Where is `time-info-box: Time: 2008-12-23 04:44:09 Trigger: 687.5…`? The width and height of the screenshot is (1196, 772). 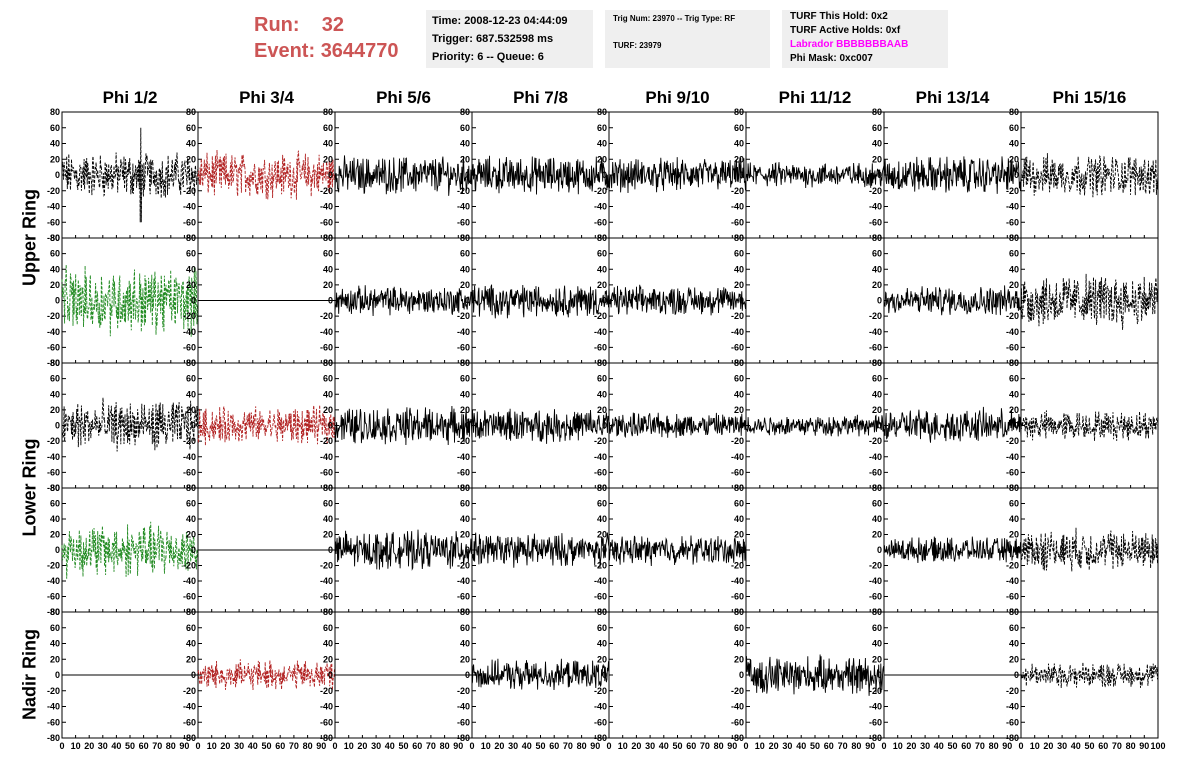
time-info-box: Time: 2008-12-23 04:44:09 Trigger: 687.5… is located at coordinates (509, 39).